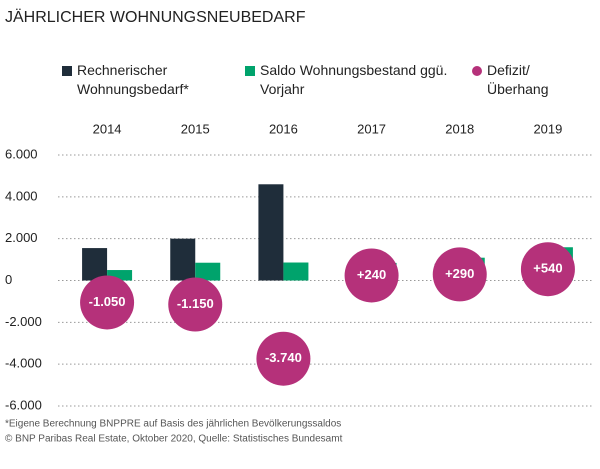 Image resolution: width=600 pixels, height=469 pixels. Describe the element at coordinates (547, 128) in the screenshot. I see `x-tick-label: 2019` at that location.